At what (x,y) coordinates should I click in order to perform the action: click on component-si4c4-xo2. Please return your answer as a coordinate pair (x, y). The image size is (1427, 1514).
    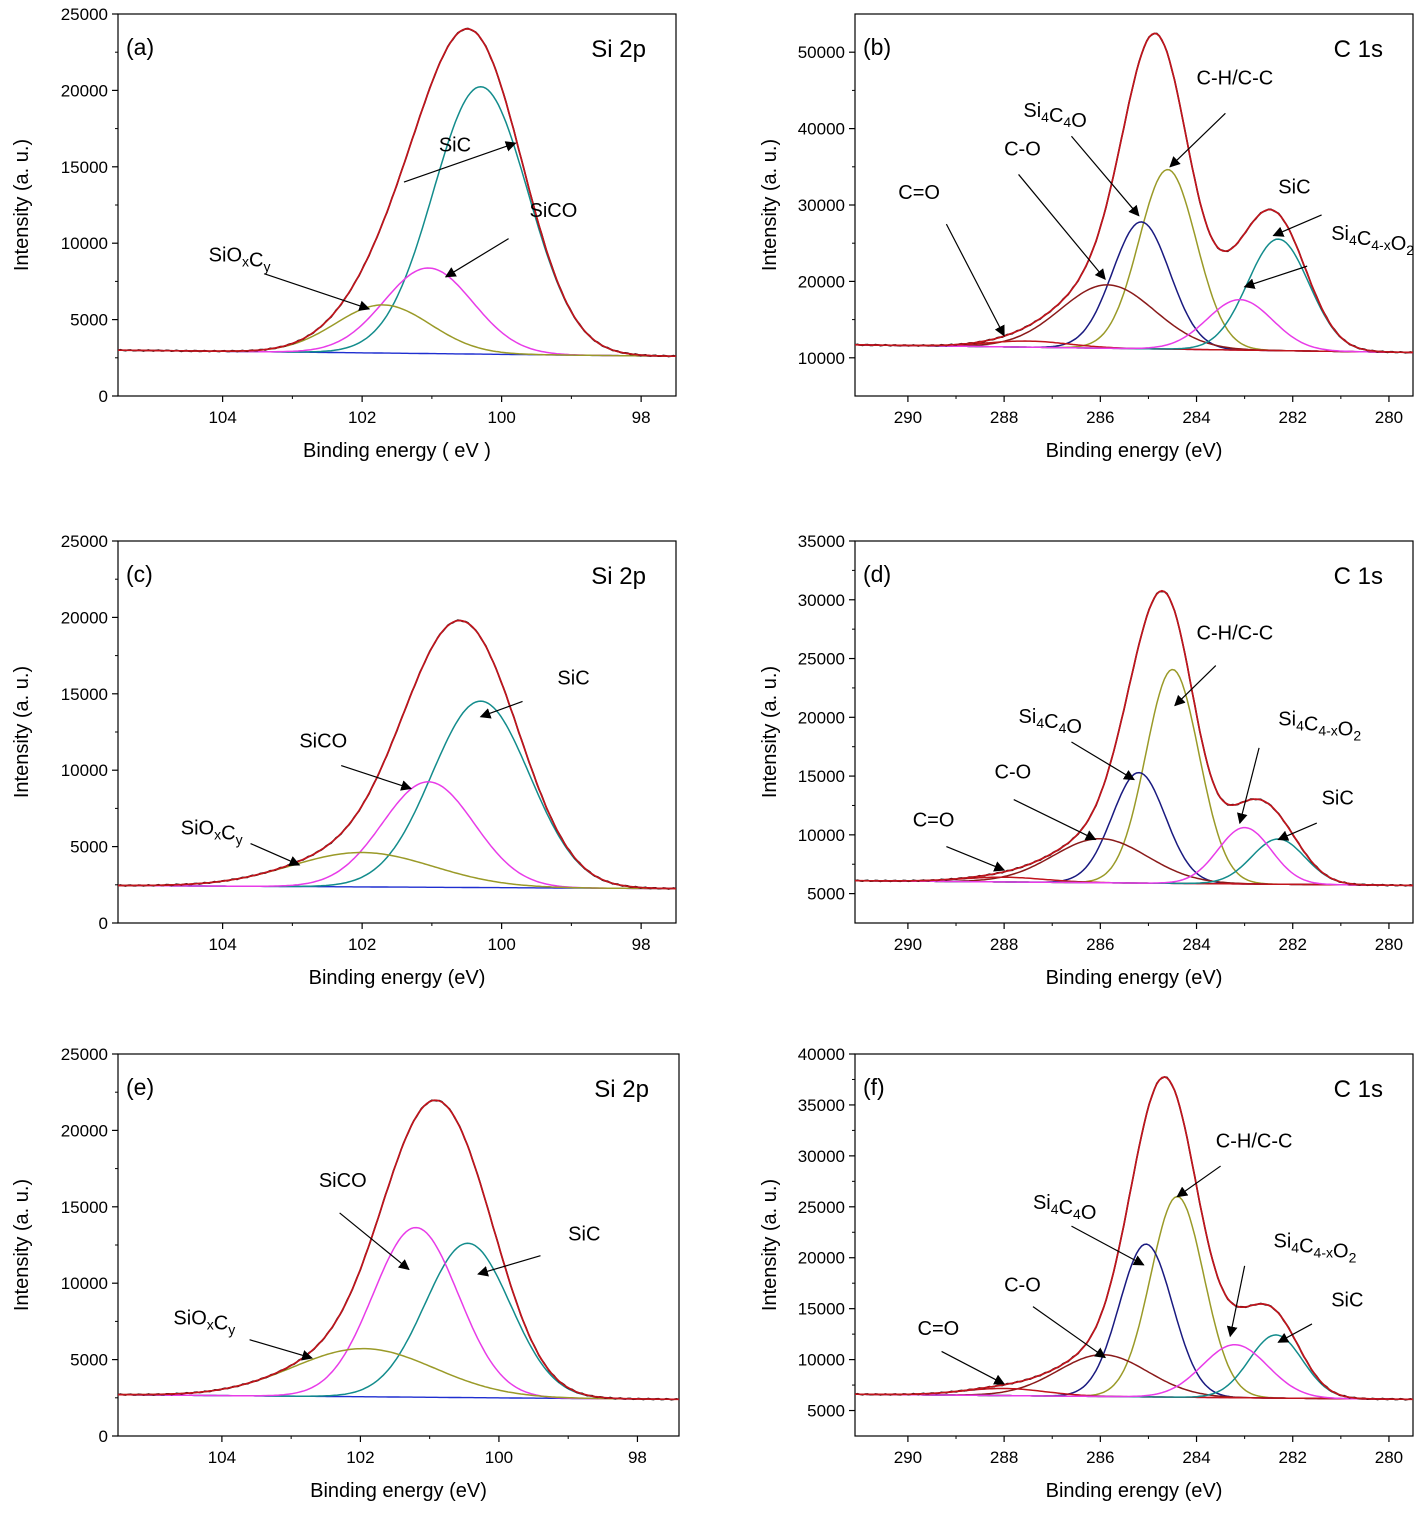
    Looking at the image, I should click on (1134, 856).